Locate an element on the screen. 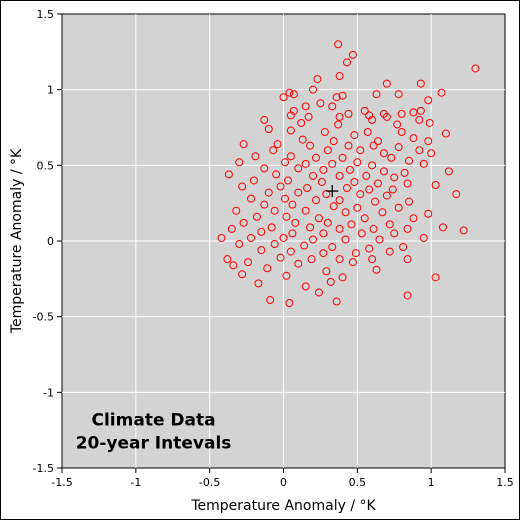 This screenshot has height=520, width=520. x-tick-label: 0 is located at coordinates (283, 482).